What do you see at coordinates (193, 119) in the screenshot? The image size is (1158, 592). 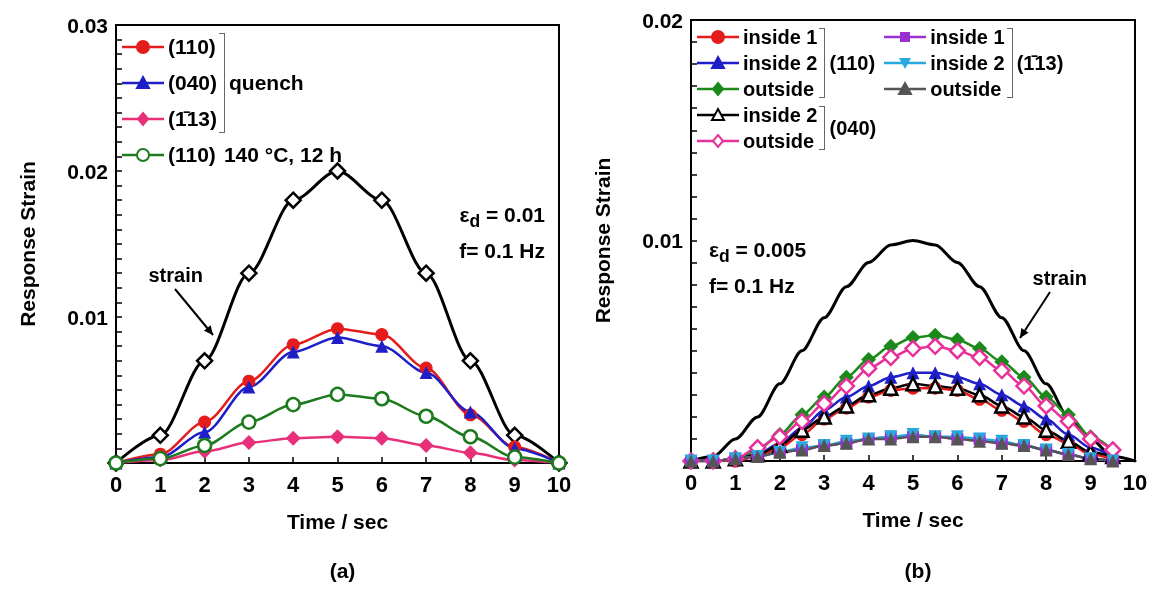 I see `legend-label: (1̄13)` at bounding box center [193, 119].